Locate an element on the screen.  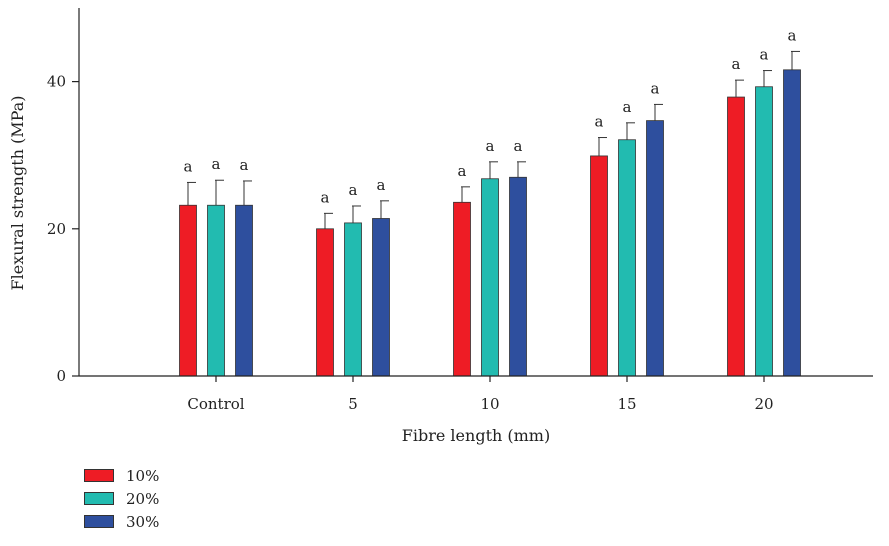
legend: 10% 20% 30% is located at coordinates (121, 498).